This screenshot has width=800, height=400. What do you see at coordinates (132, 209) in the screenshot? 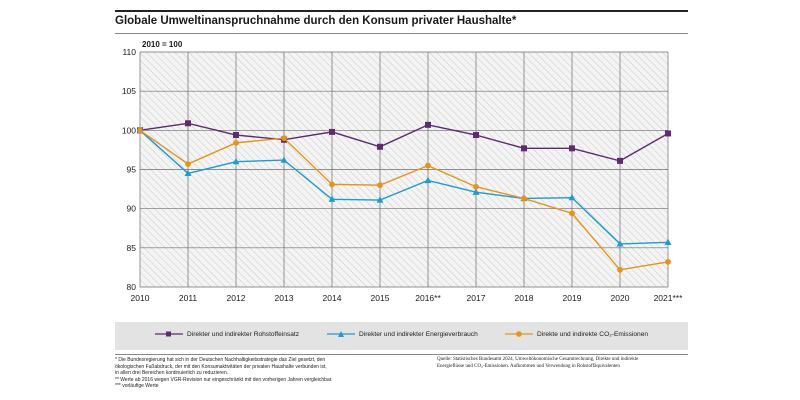
I see `y-tick-label: 90` at bounding box center [132, 209].